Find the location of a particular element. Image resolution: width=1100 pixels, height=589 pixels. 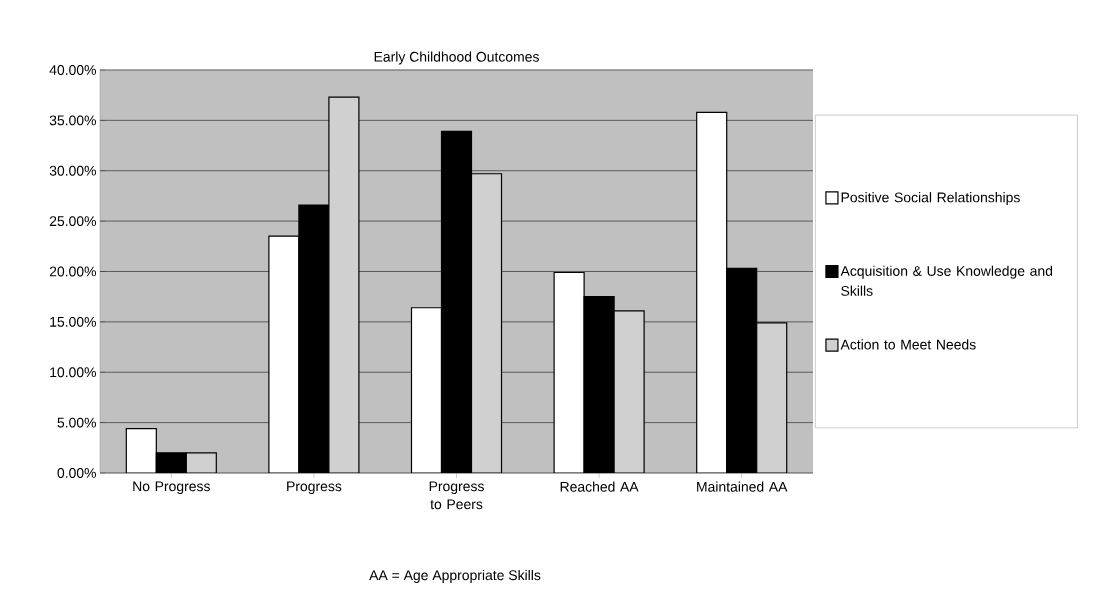

y-tick-label: 30.00% is located at coordinates (72, 170).